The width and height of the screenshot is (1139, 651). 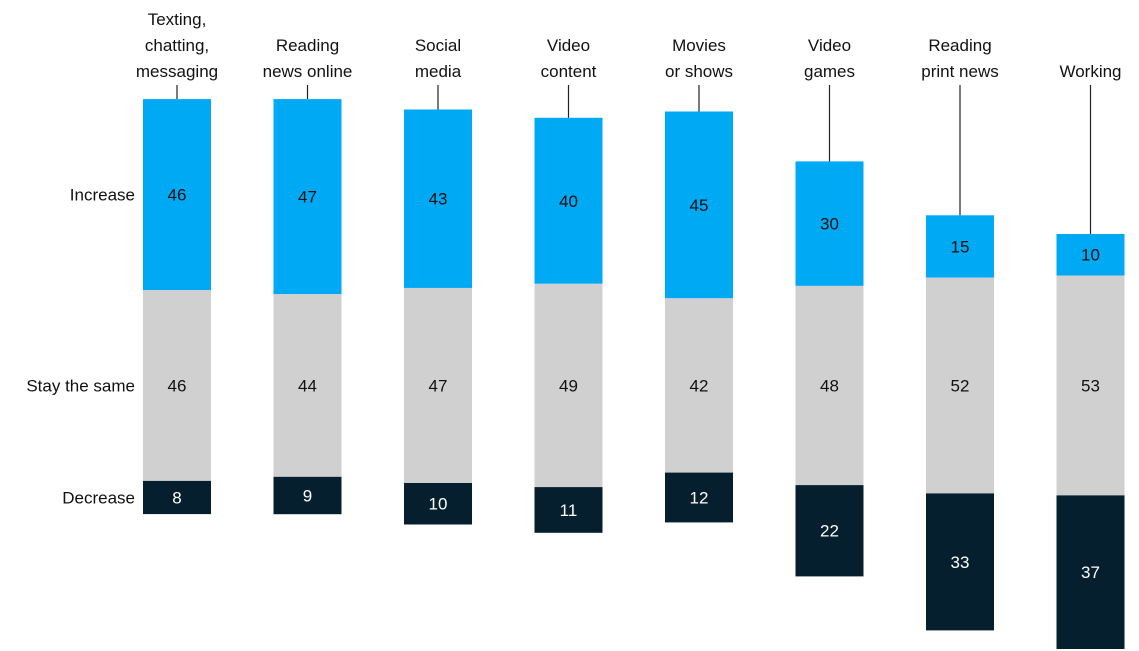 I want to click on value-label-increase-movies-or-shows: 45, so click(x=699, y=205).